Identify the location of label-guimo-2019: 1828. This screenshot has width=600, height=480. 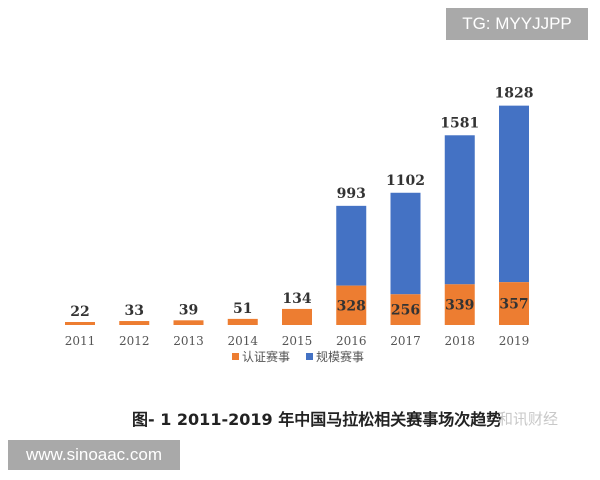
(514, 94).